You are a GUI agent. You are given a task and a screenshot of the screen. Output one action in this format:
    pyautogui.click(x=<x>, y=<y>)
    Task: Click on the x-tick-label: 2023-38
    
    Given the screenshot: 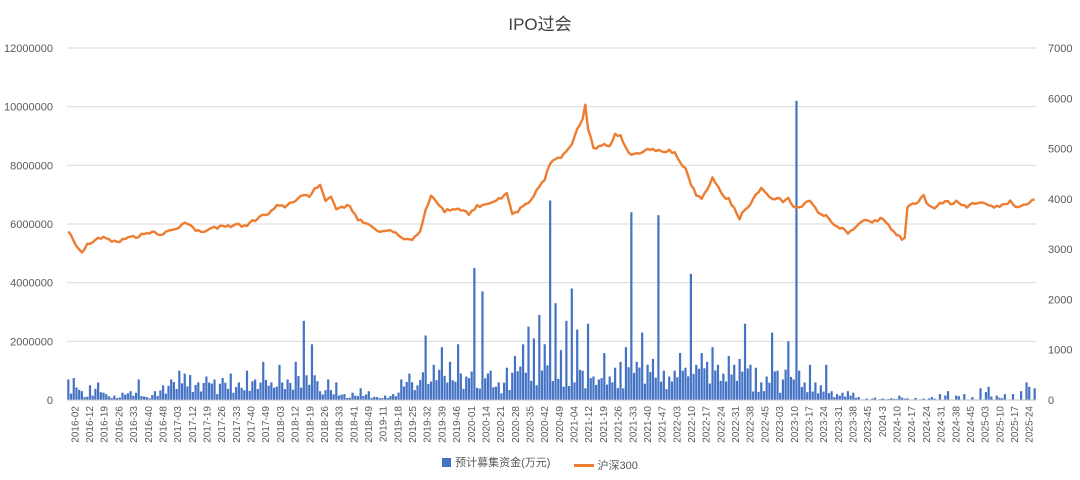 What is the action you would take?
    pyautogui.click(x=853, y=424)
    